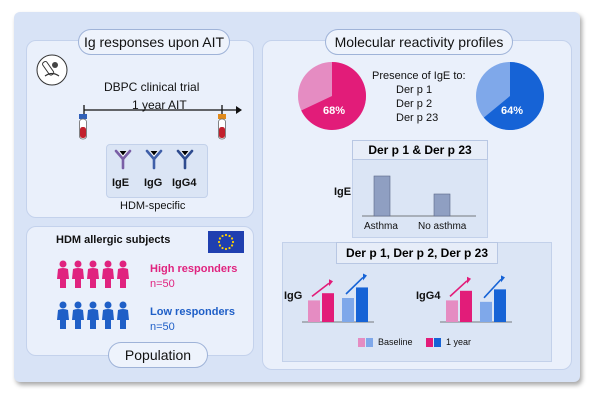  I want to click on high-responders-label: High responders, so click(194, 269).